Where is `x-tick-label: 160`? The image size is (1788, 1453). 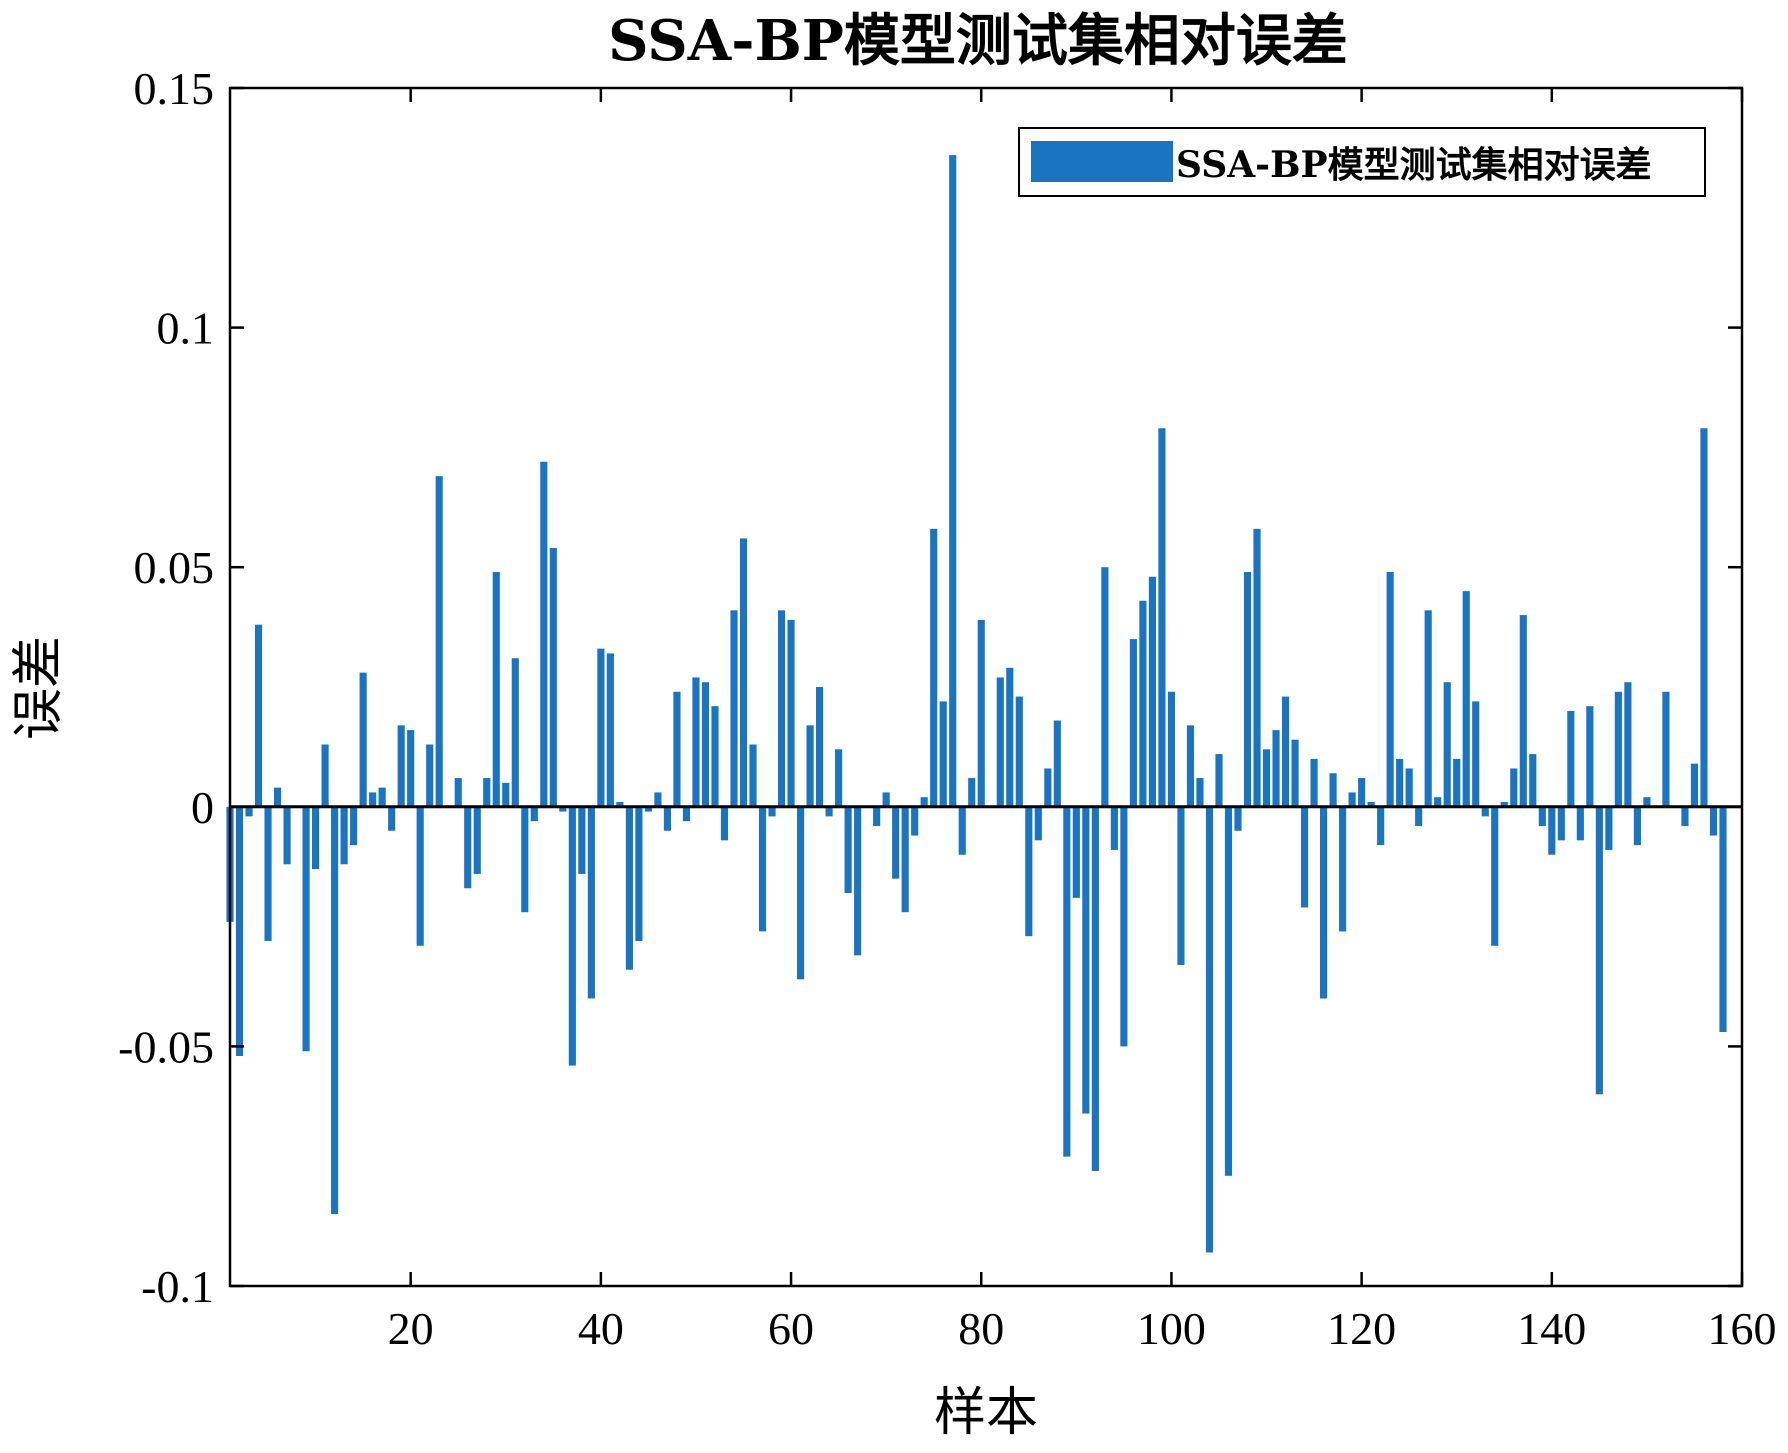 x-tick-label: 160 is located at coordinates (1742, 1328).